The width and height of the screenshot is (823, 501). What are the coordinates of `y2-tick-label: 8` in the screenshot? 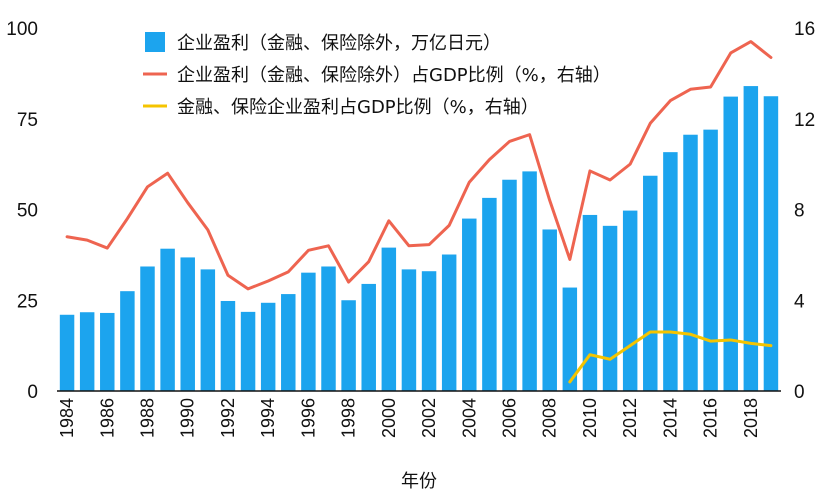 It's located at (799, 211).